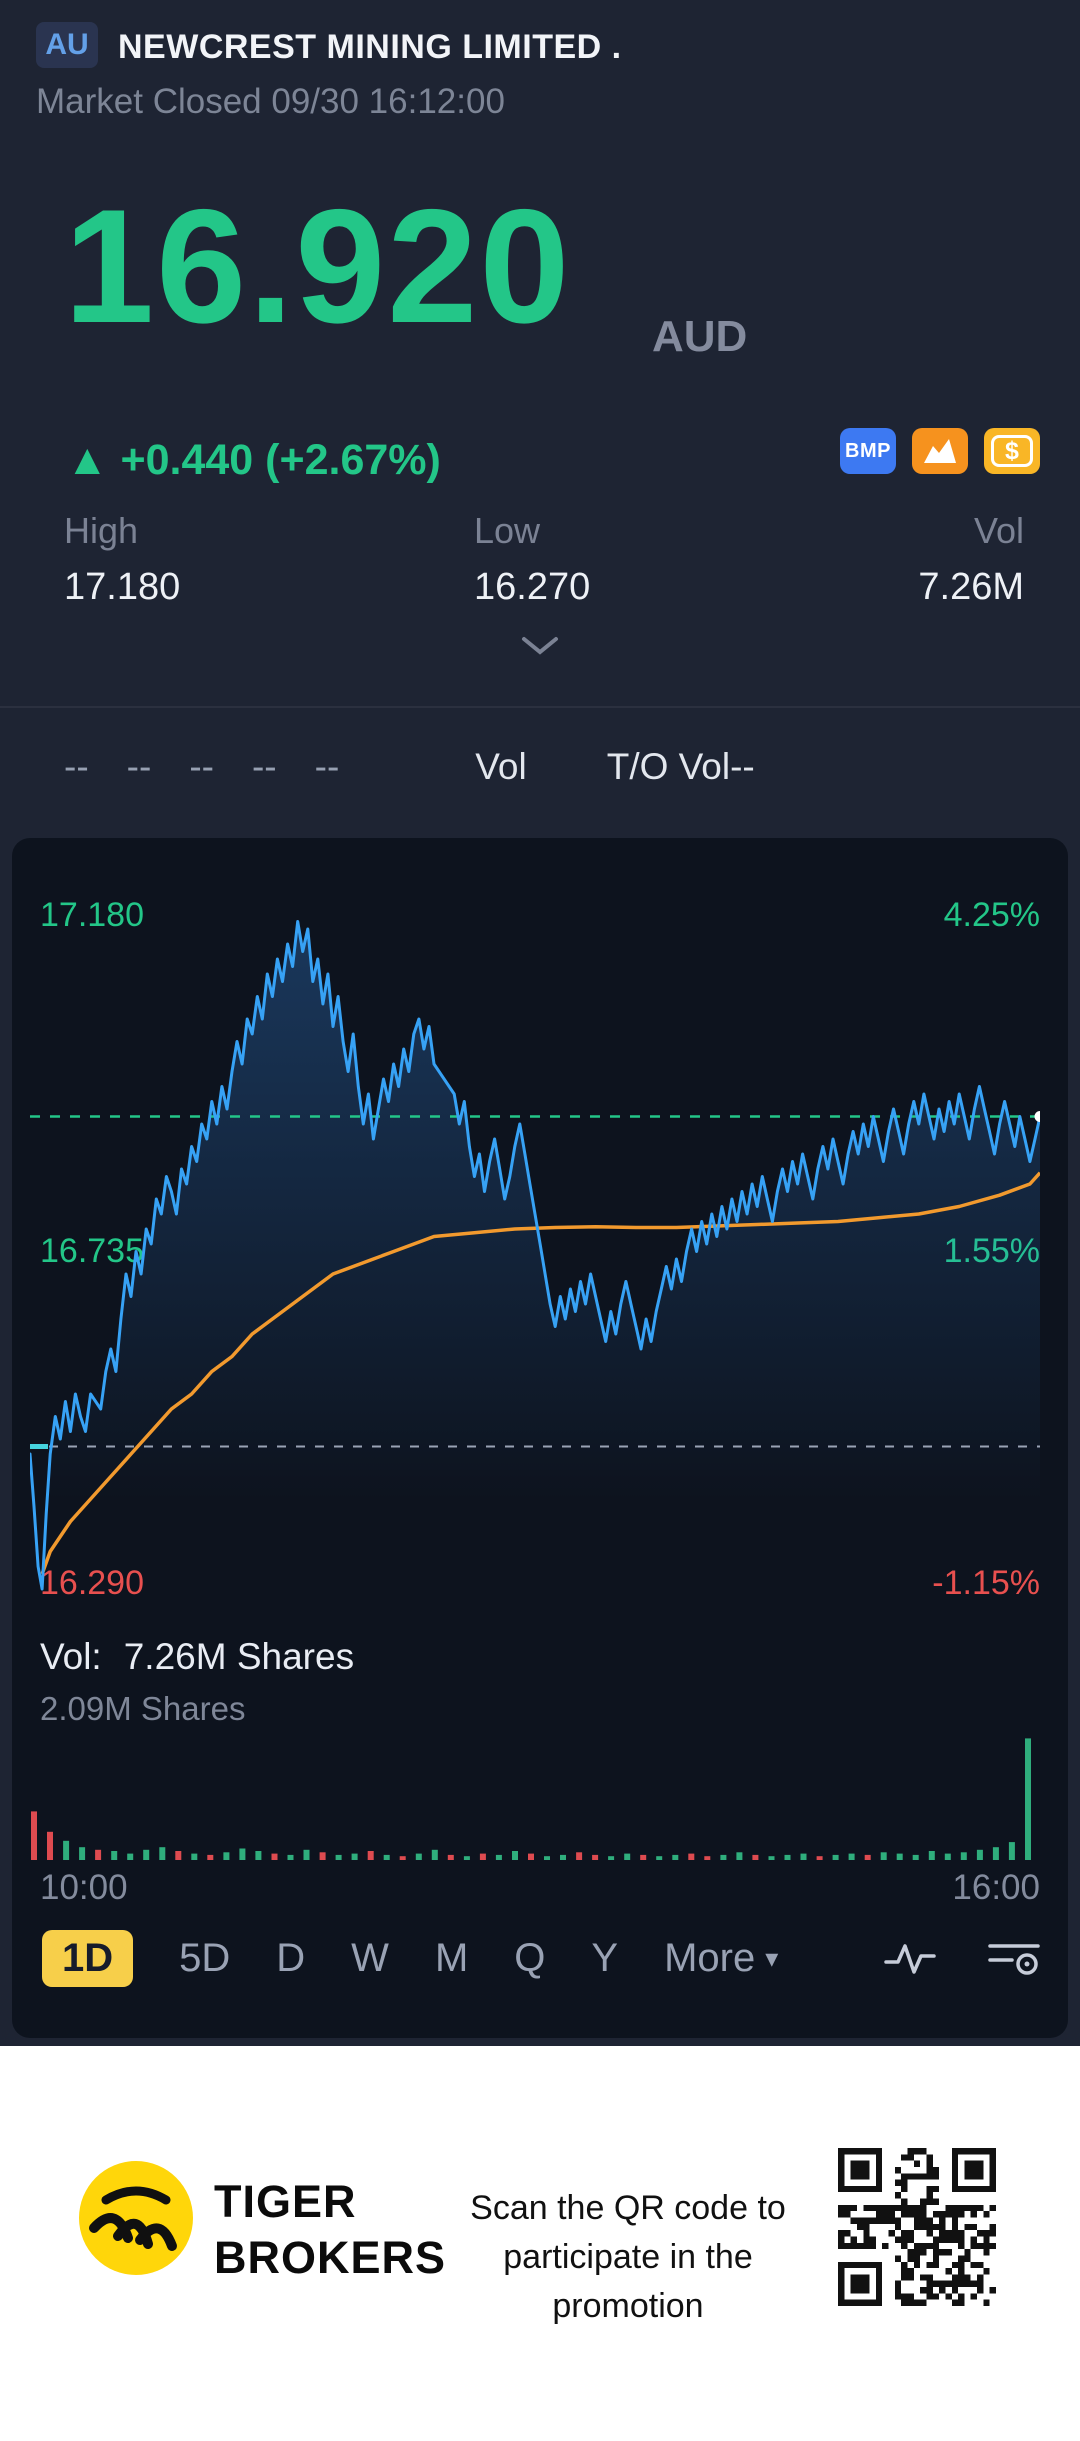  Describe the element at coordinates (88, 1958) in the screenshot. I see `tab-1d: 1D` at that location.